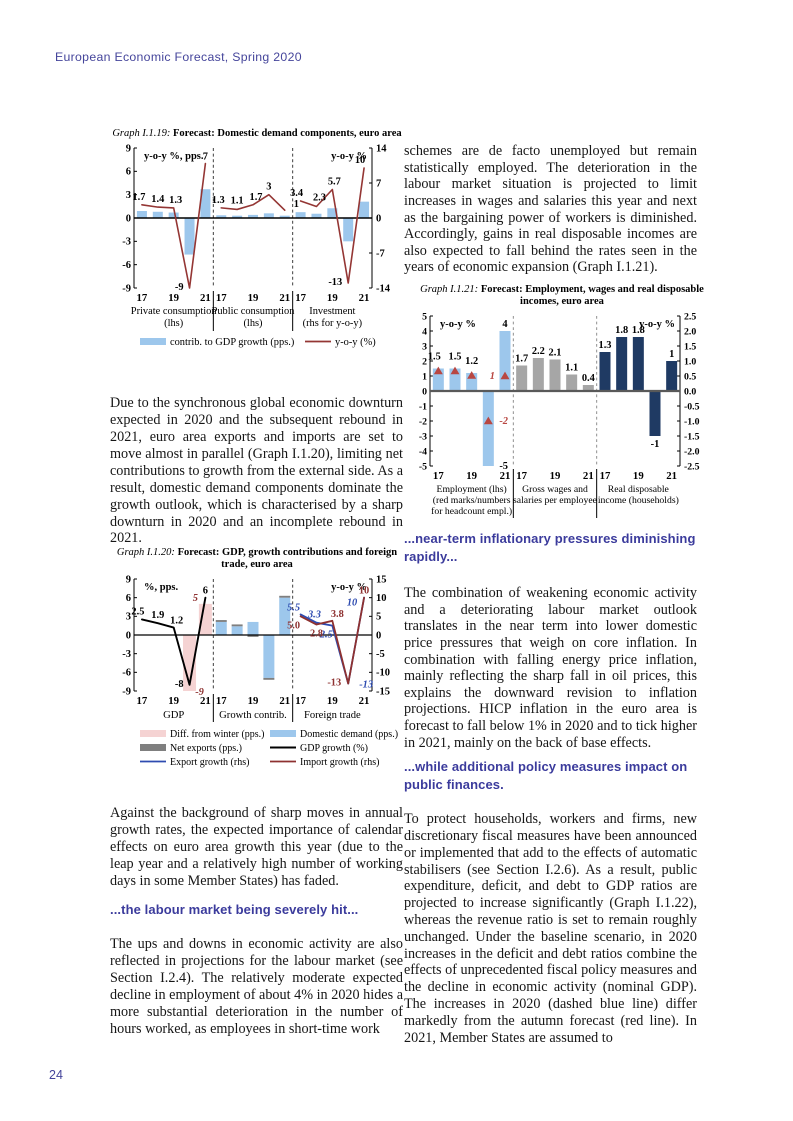  I want to click on svg-text: 9, so click(128, 580).